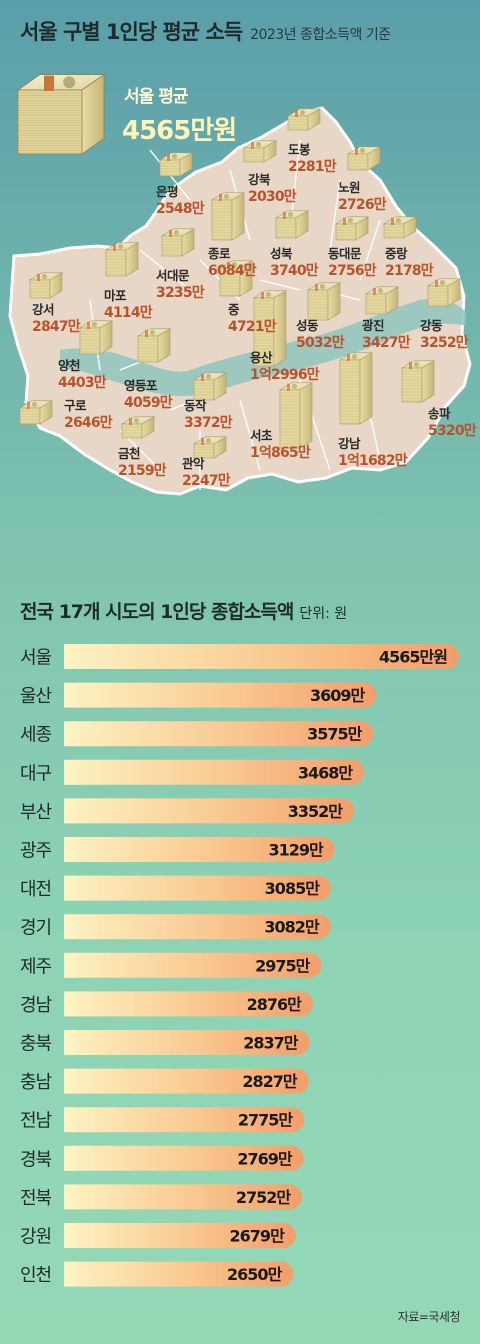  I want to click on bar-row: 경기 3082만, so click(175, 927).